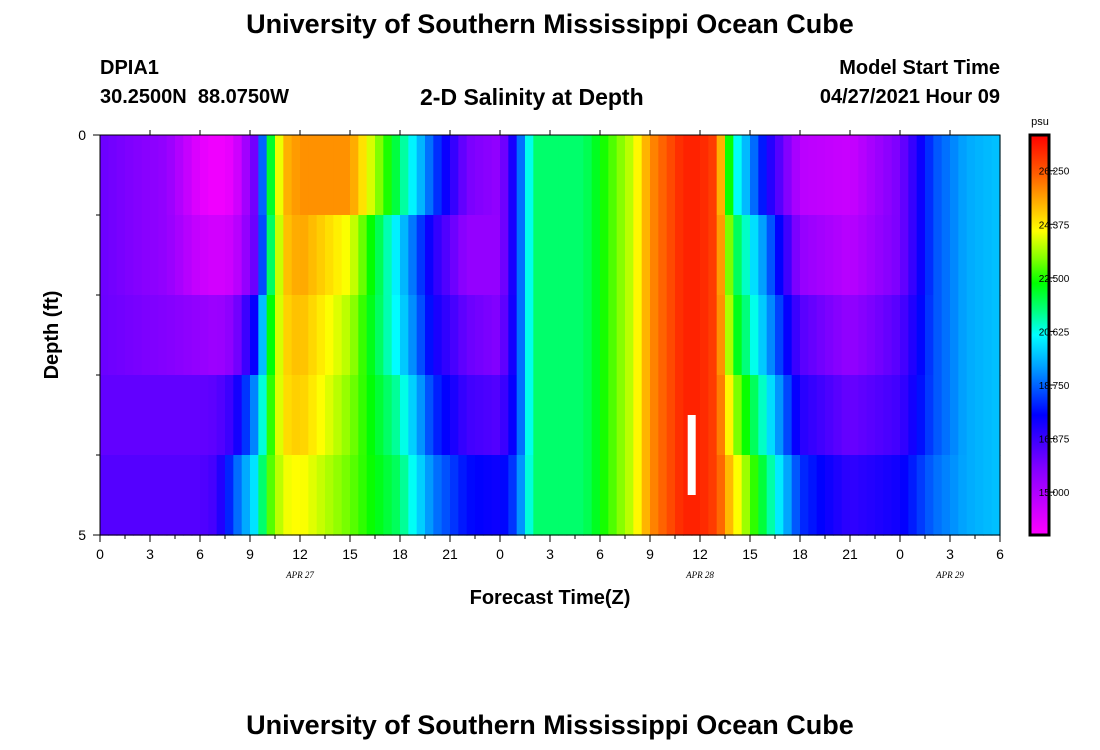 This screenshot has height=750, width=1100. What do you see at coordinates (600, 554) in the screenshot?
I see `x-tick-label: 6` at bounding box center [600, 554].